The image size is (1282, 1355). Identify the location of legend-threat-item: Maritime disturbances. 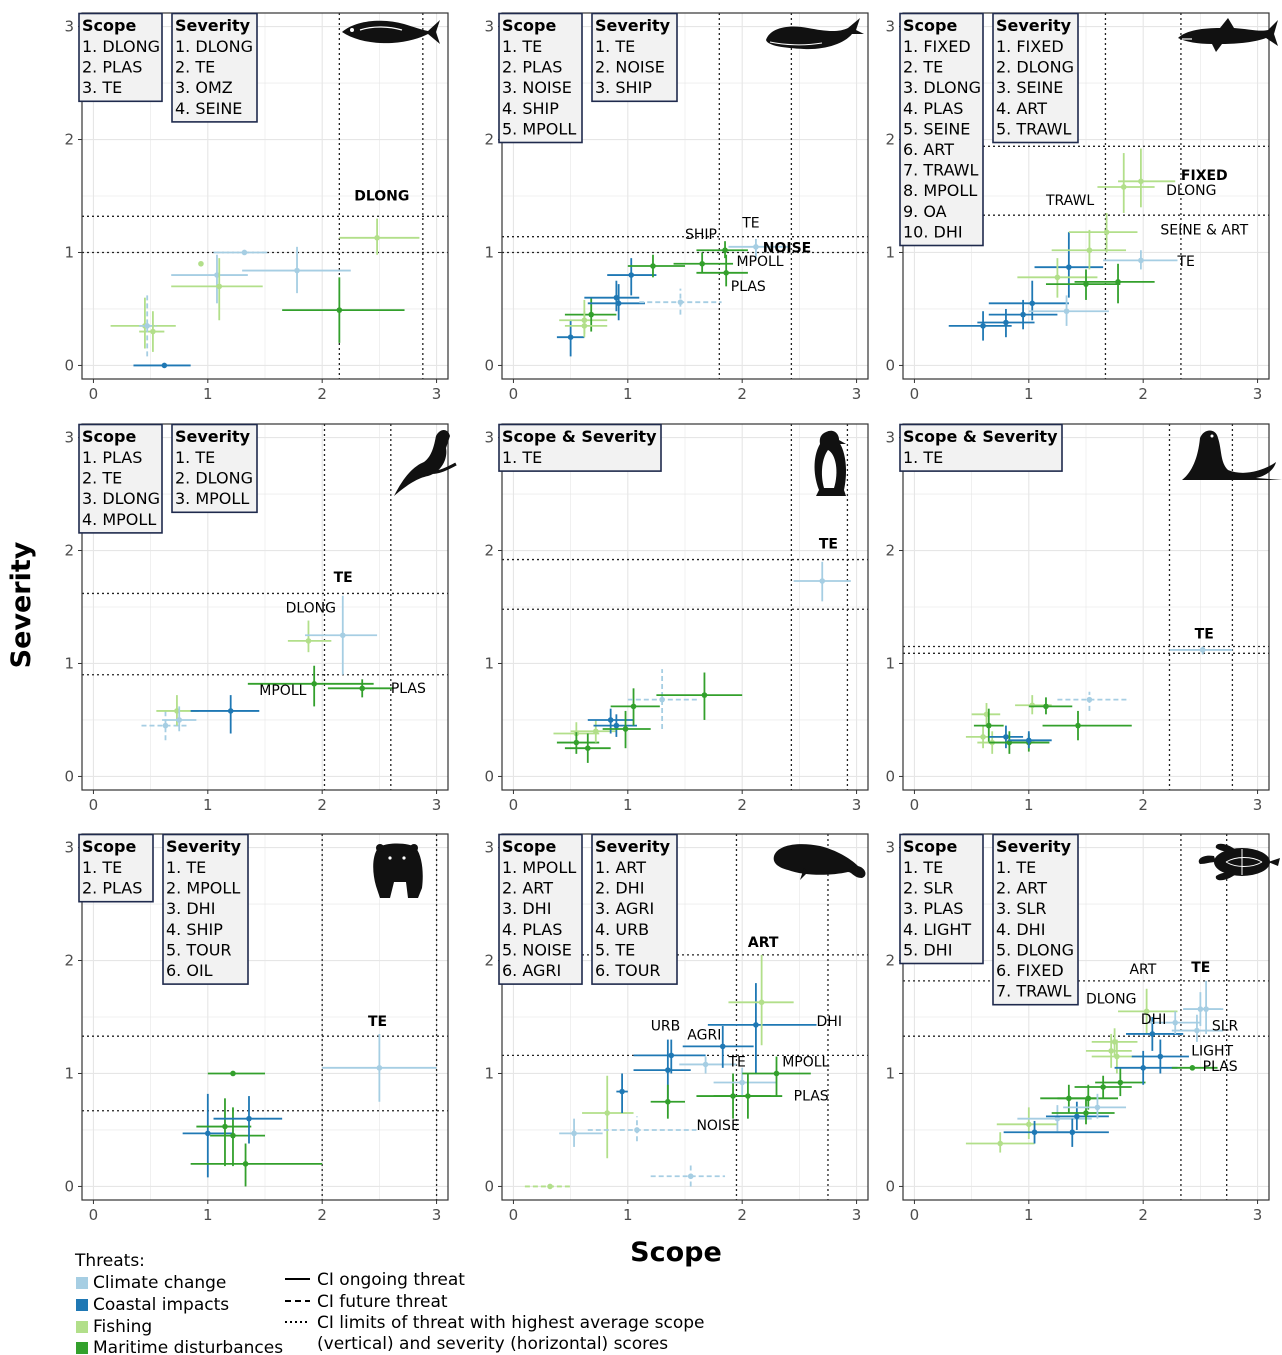
(179, 1346).